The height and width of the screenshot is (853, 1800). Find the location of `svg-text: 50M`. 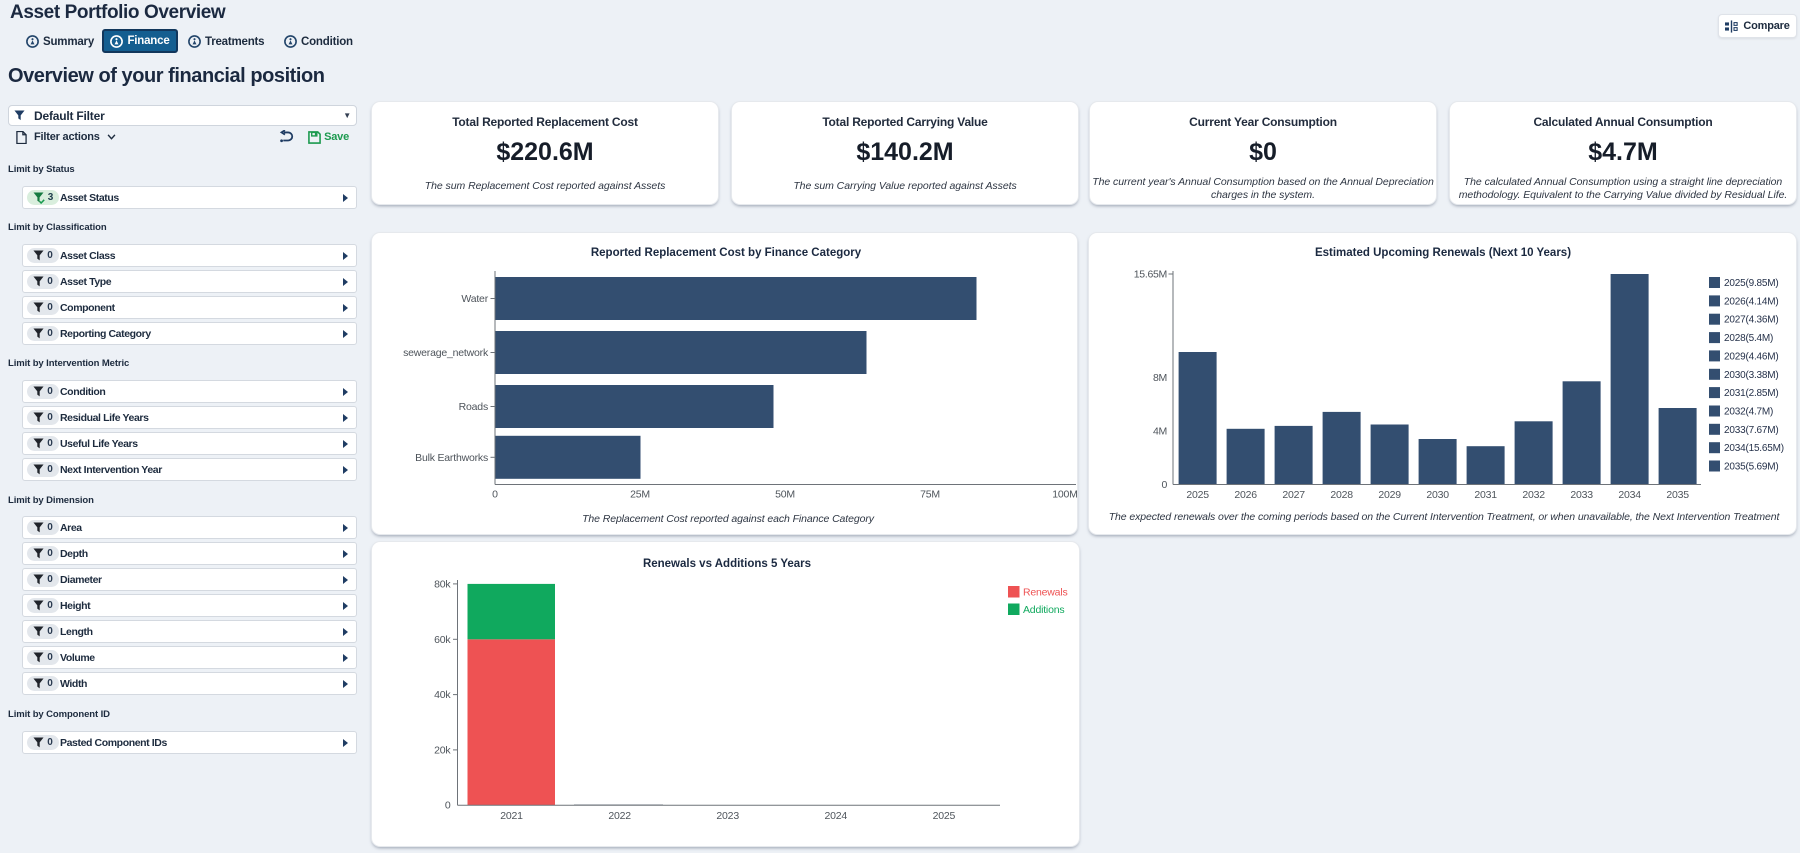

svg-text: 50M is located at coordinates (785, 495).